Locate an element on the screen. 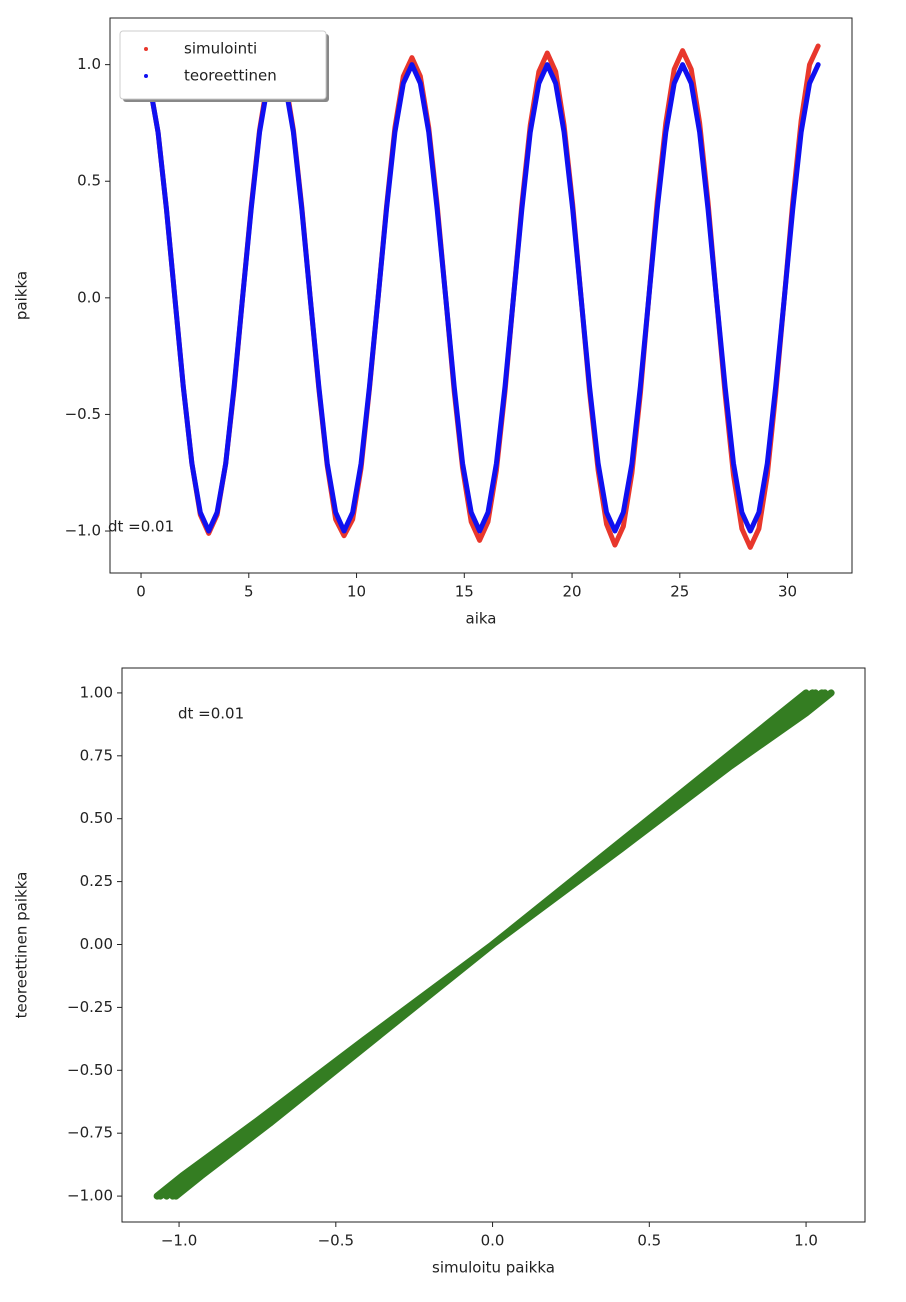 This screenshot has width=906, height=1302. y-tick-label: −0.75 is located at coordinates (90, 1133).